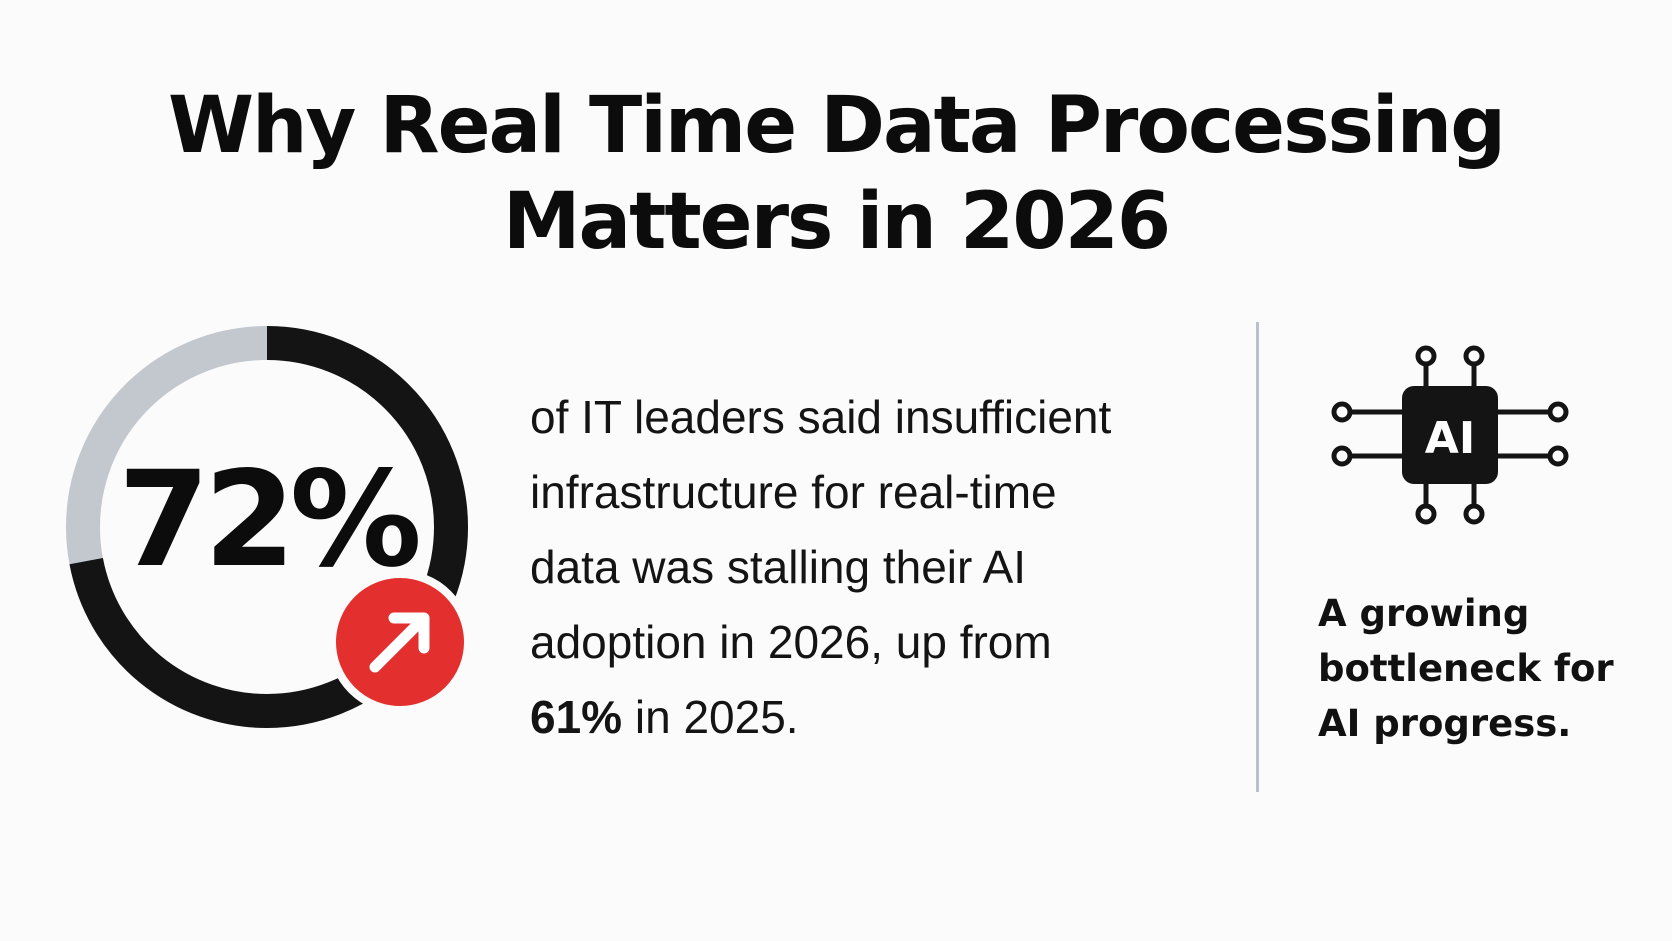  I want to click on stat-value: 72%, so click(270, 520).